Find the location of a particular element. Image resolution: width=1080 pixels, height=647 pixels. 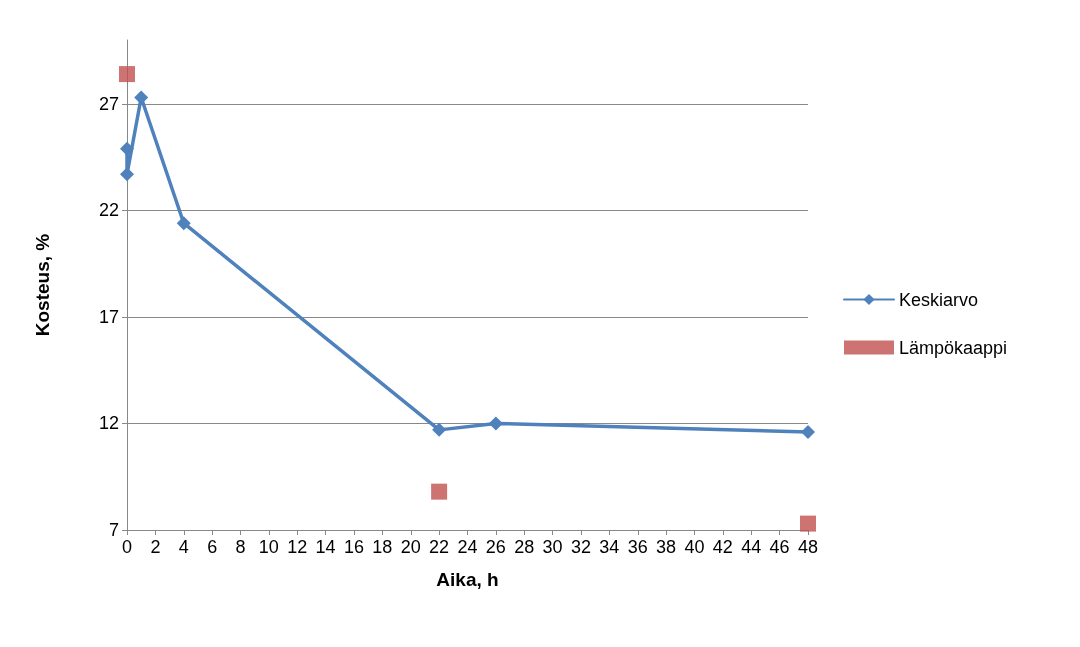

x-tick-label: 22 is located at coordinates (439, 547).